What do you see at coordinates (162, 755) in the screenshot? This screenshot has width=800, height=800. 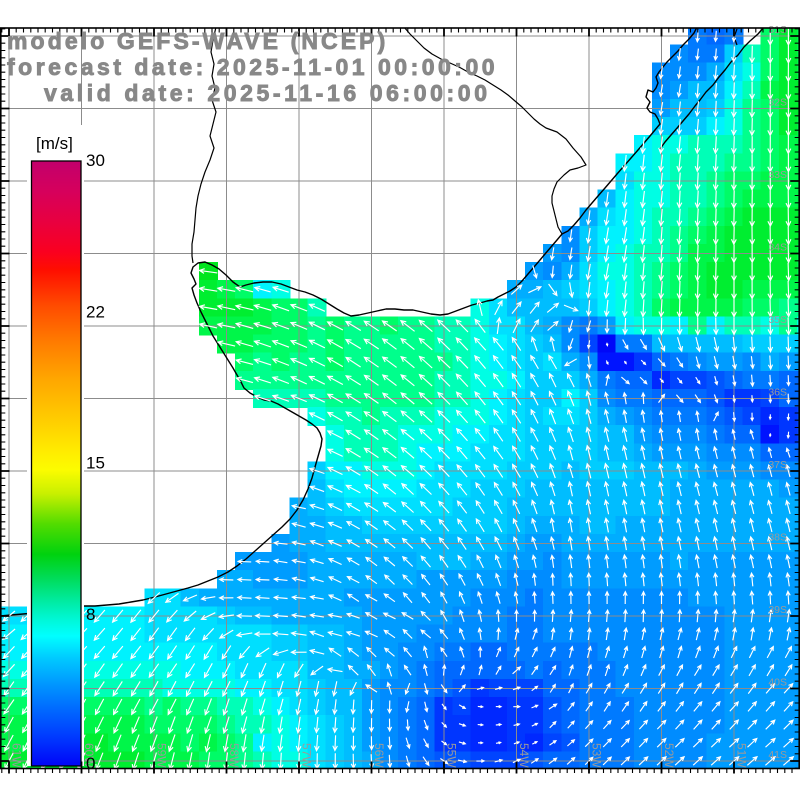 I see `svg-text: 59W` at bounding box center [162, 755].